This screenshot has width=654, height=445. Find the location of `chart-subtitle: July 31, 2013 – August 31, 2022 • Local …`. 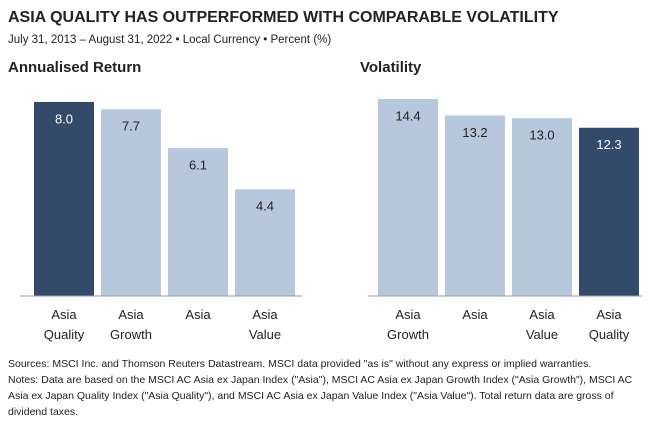

chart-subtitle: July 31, 2013 – August 31, 2022 • Local … is located at coordinates (169, 40).